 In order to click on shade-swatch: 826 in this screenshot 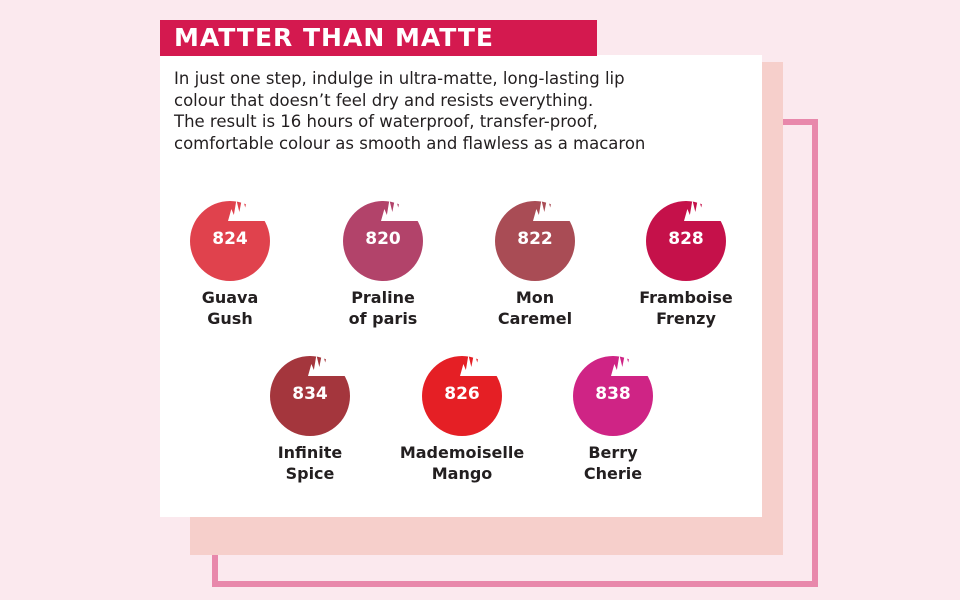, I will do `click(462, 391)`.